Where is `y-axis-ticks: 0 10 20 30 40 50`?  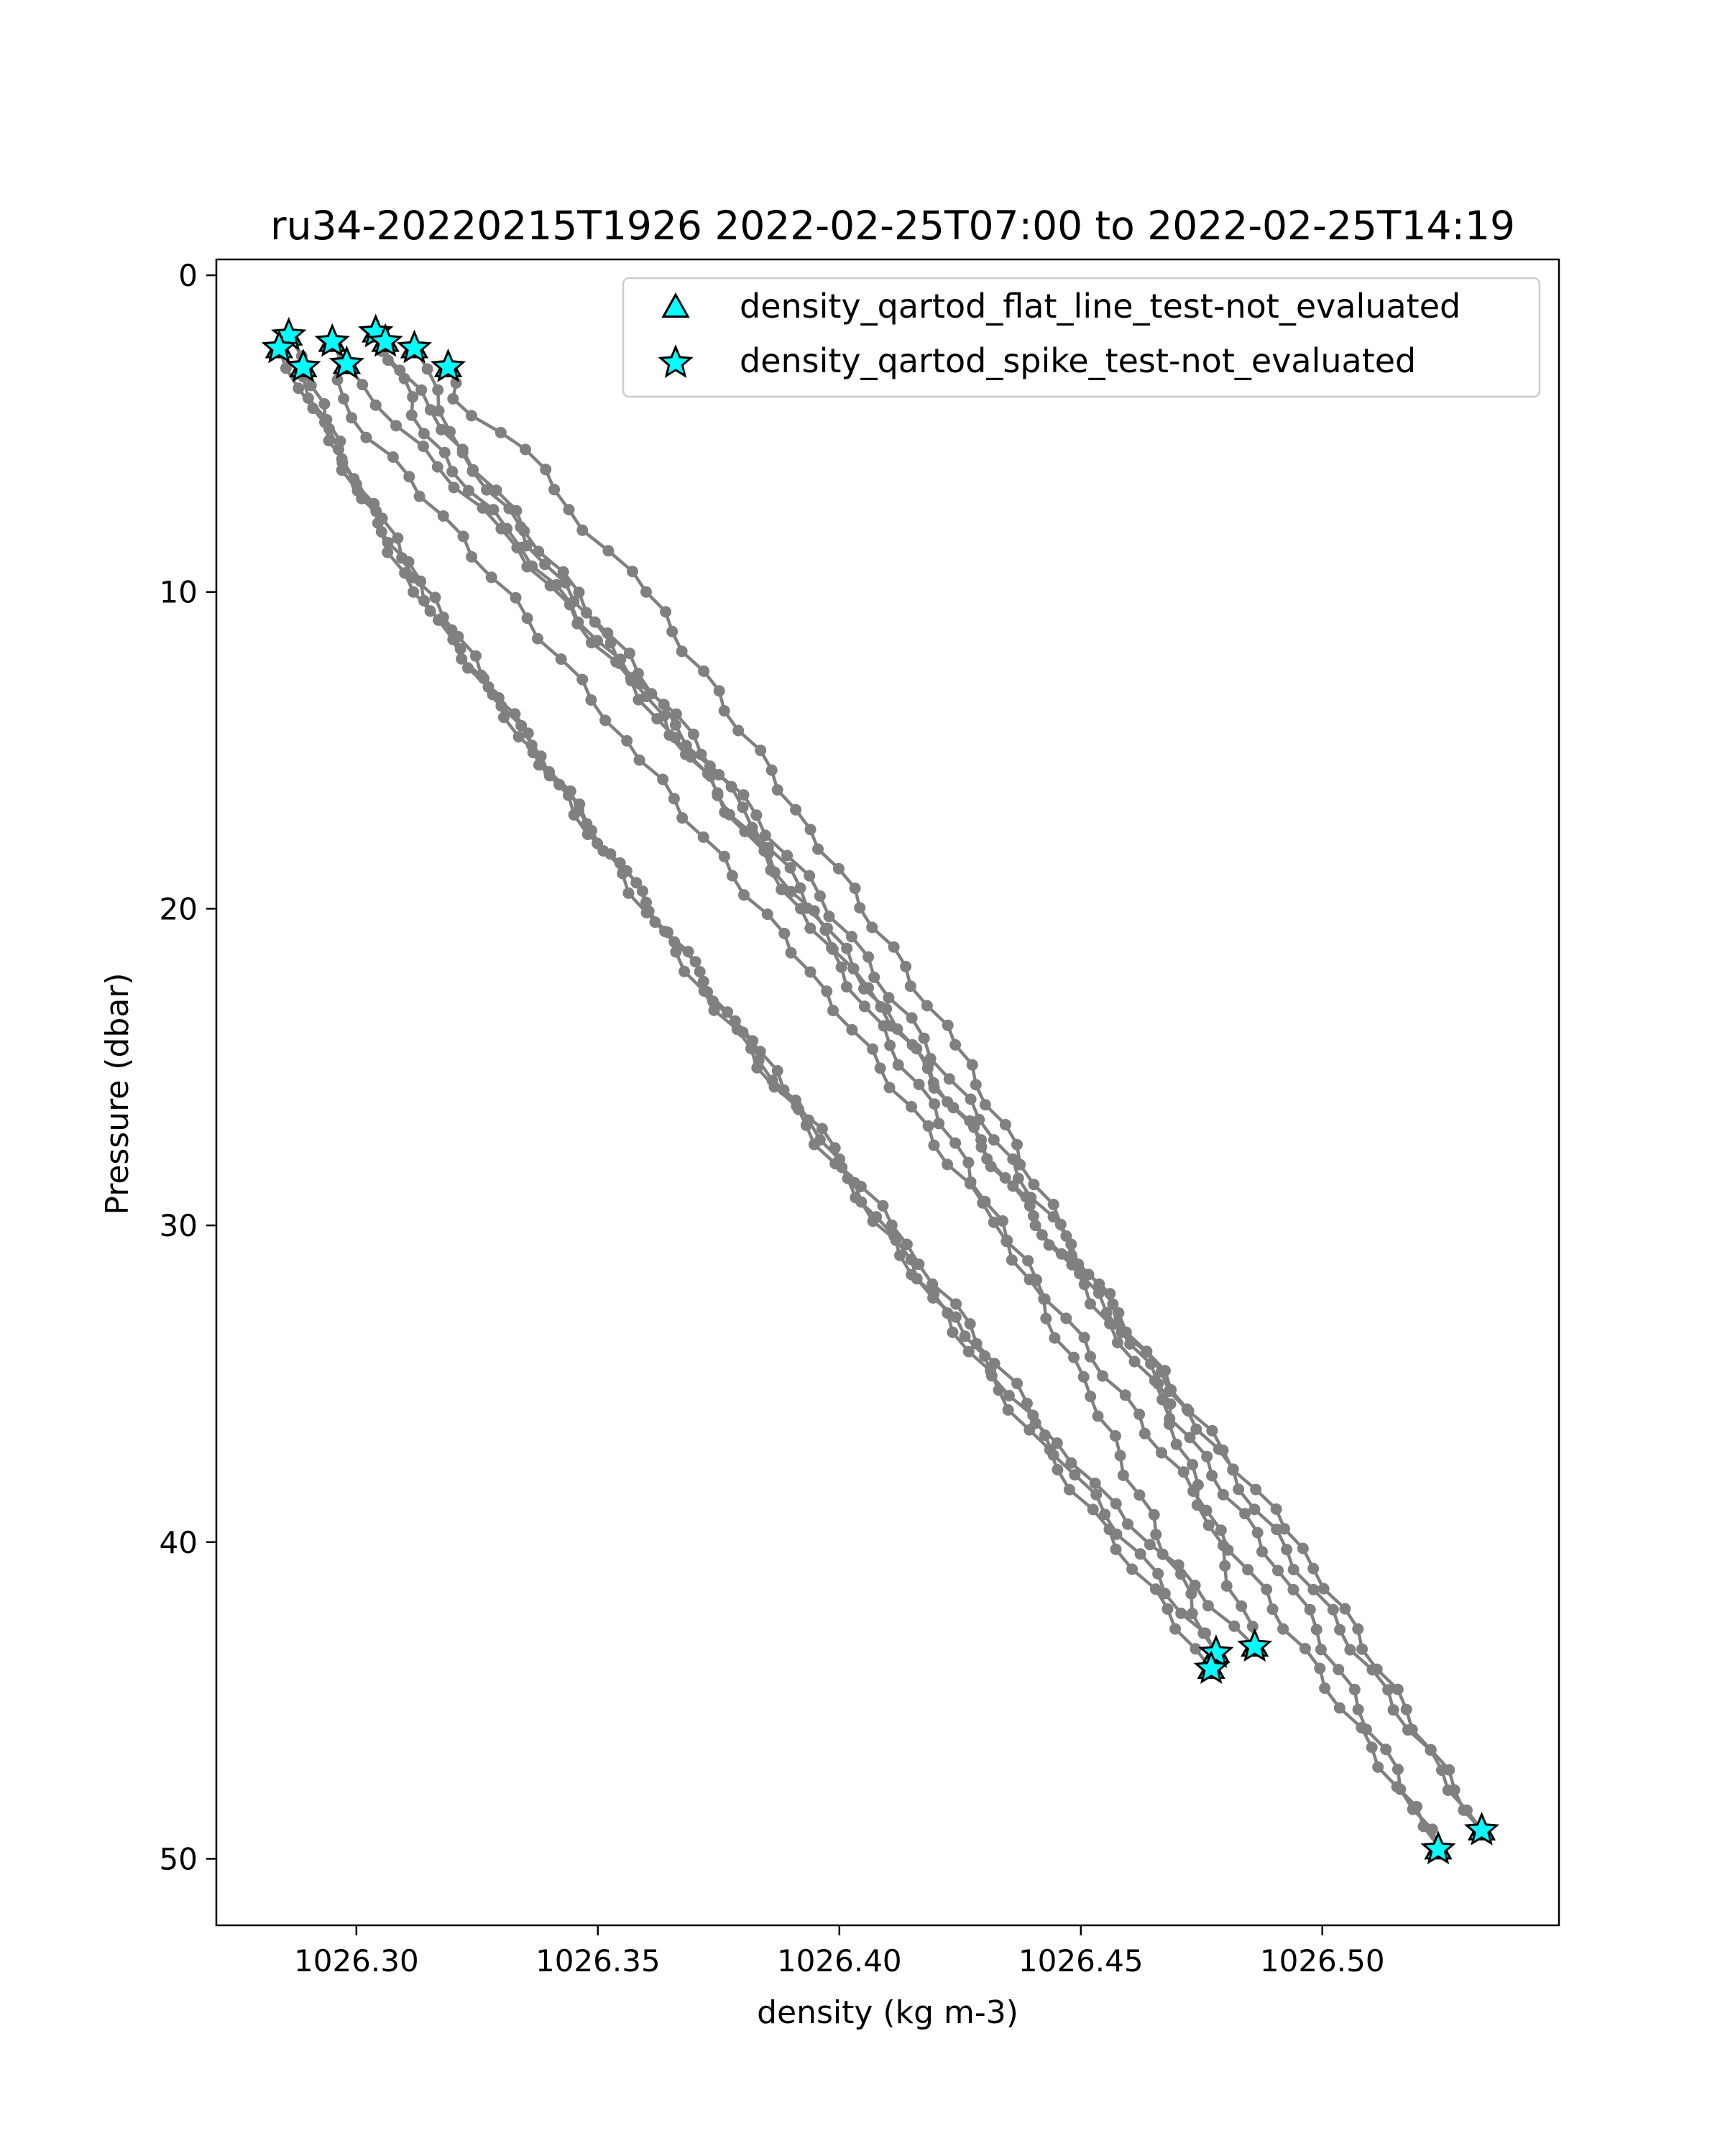 y-axis-ticks: 0 10 20 30 40 50 is located at coordinates (188, 1067).